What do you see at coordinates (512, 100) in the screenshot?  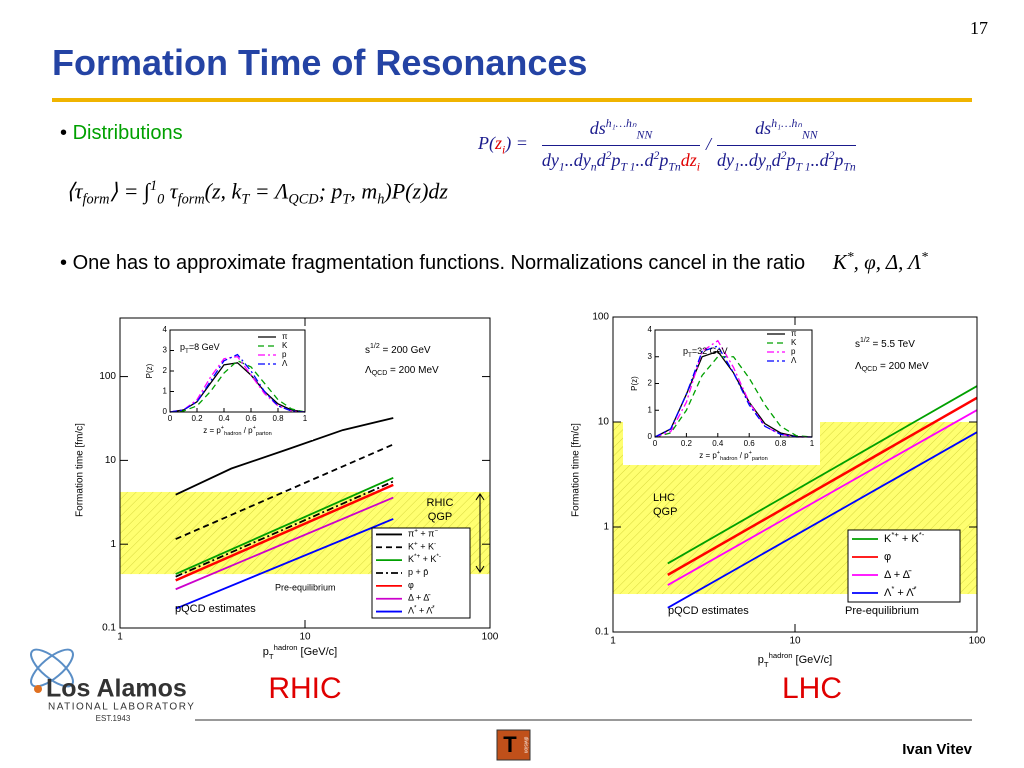 I see `title-rule` at bounding box center [512, 100].